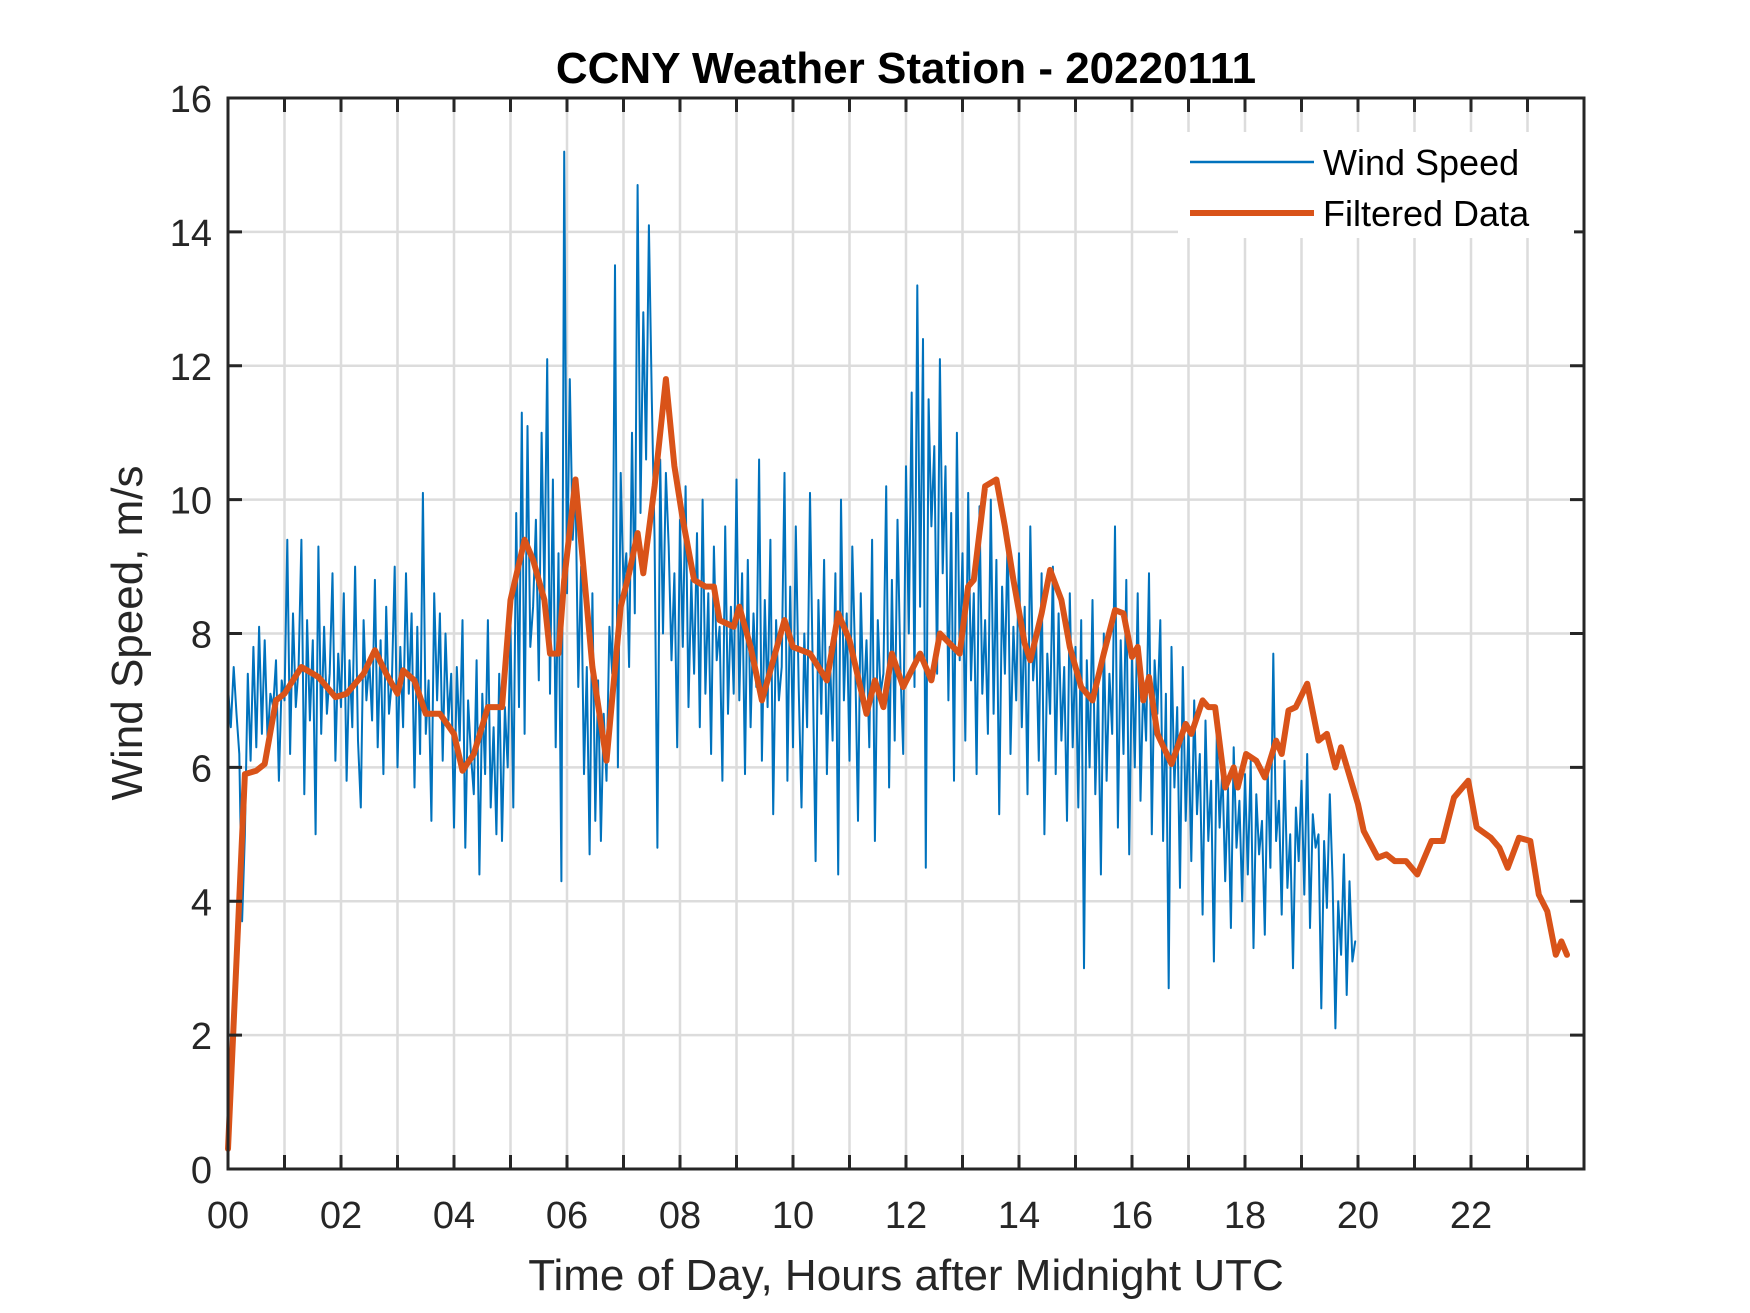 The width and height of the screenshot is (1750, 1313). I want to click on legend-box, so click(1376, 185).